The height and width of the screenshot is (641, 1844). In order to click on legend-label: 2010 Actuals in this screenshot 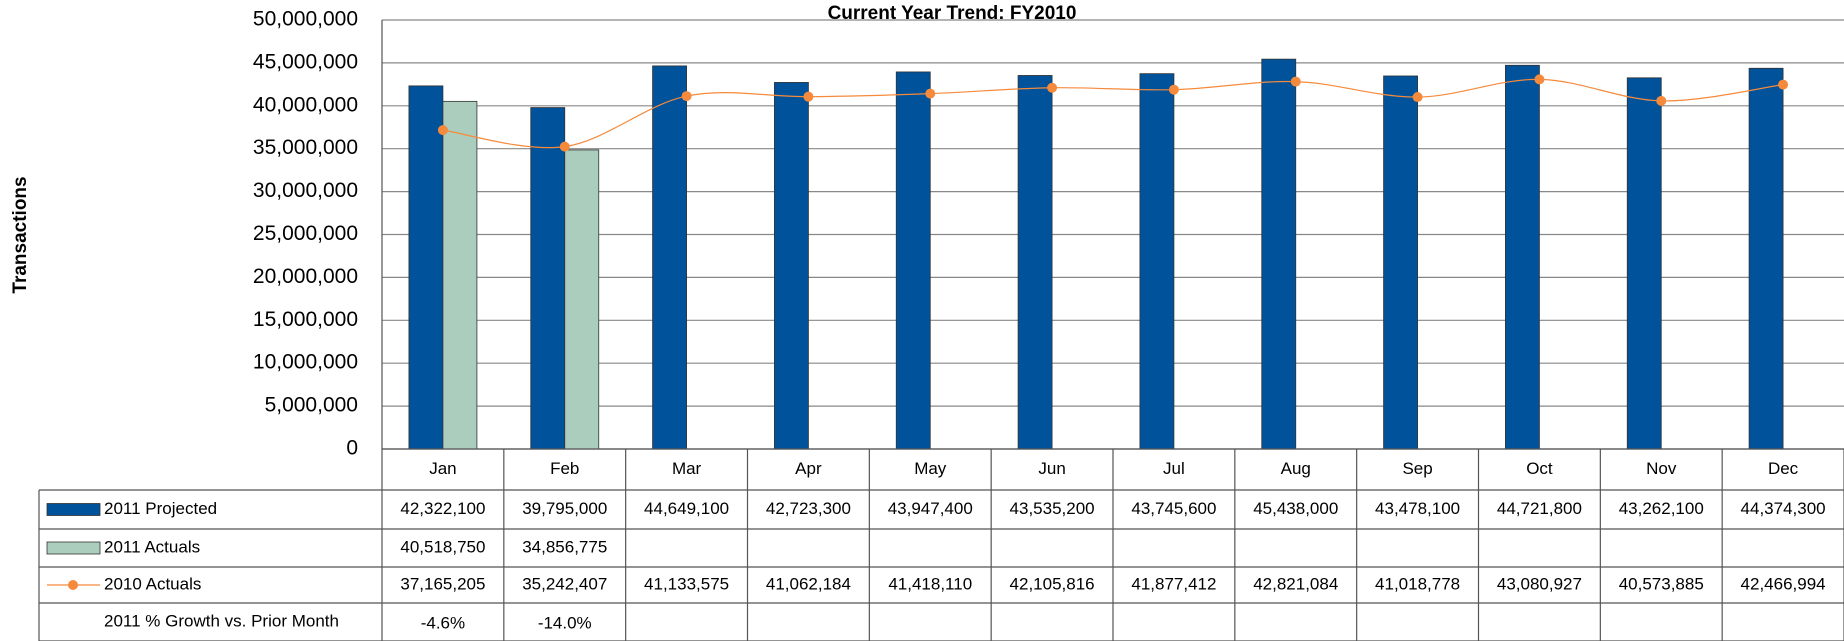, I will do `click(152, 583)`.